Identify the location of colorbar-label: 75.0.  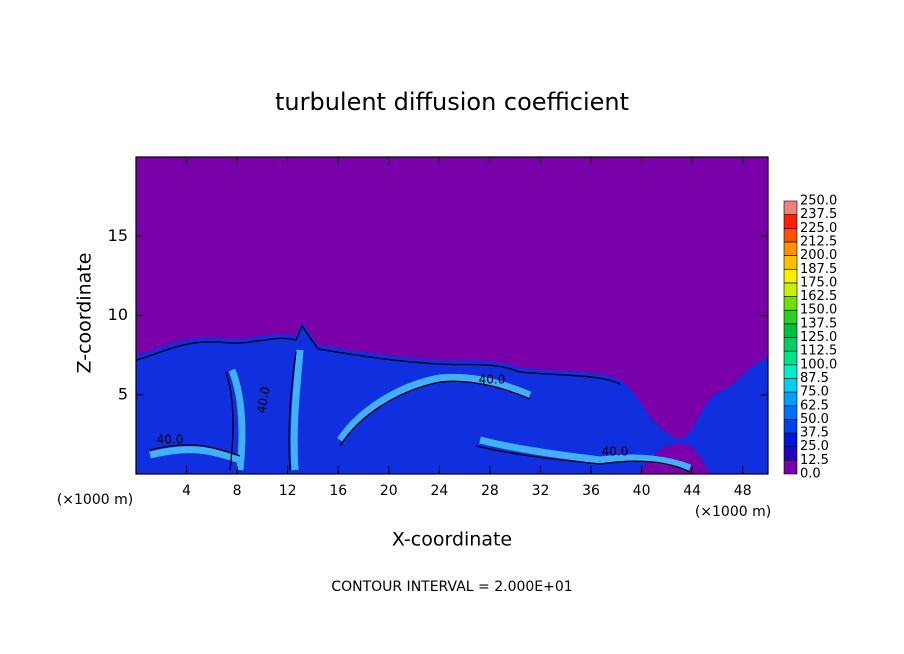
(814, 392).